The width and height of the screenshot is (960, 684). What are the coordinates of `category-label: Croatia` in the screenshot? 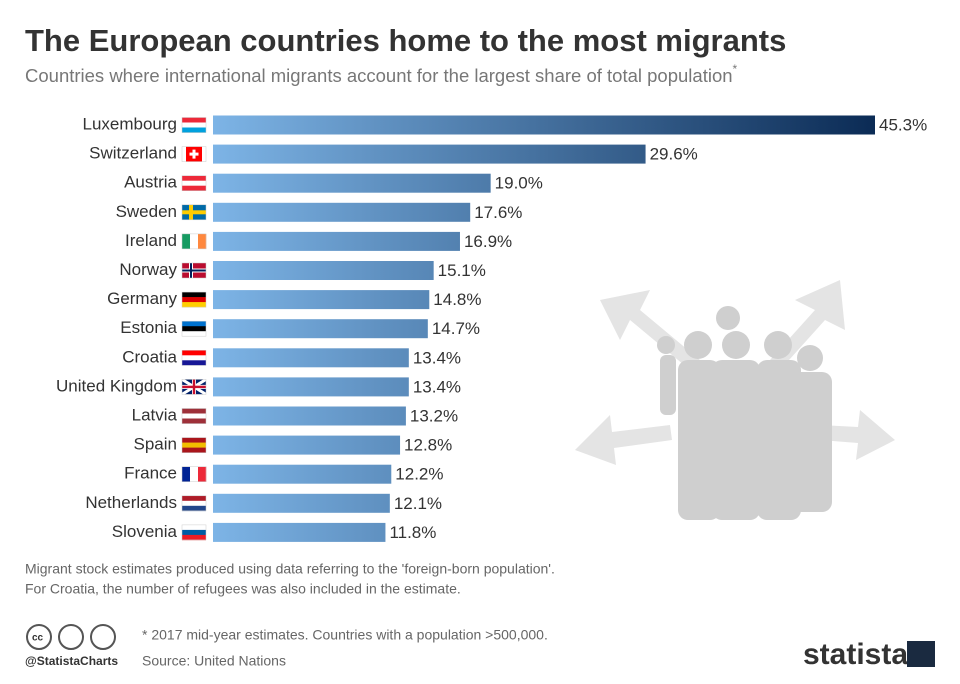 It's located at (149, 356).